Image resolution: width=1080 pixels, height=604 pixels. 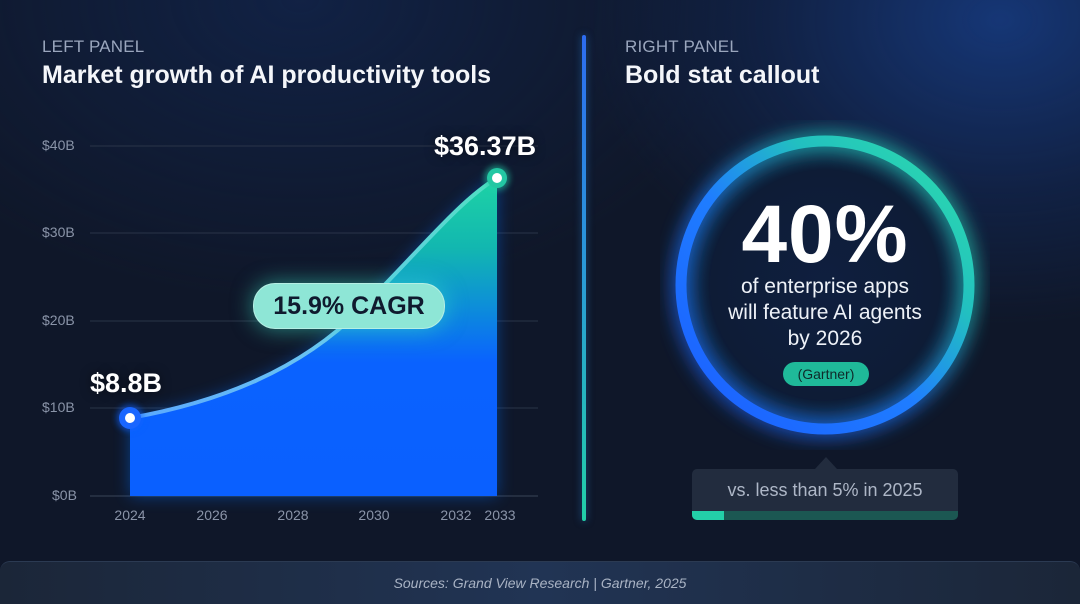 What do you see at coordinates (58, 320) in the screenshot?
I see `y-tick-label: $20B` at bounding box center [58, 320].